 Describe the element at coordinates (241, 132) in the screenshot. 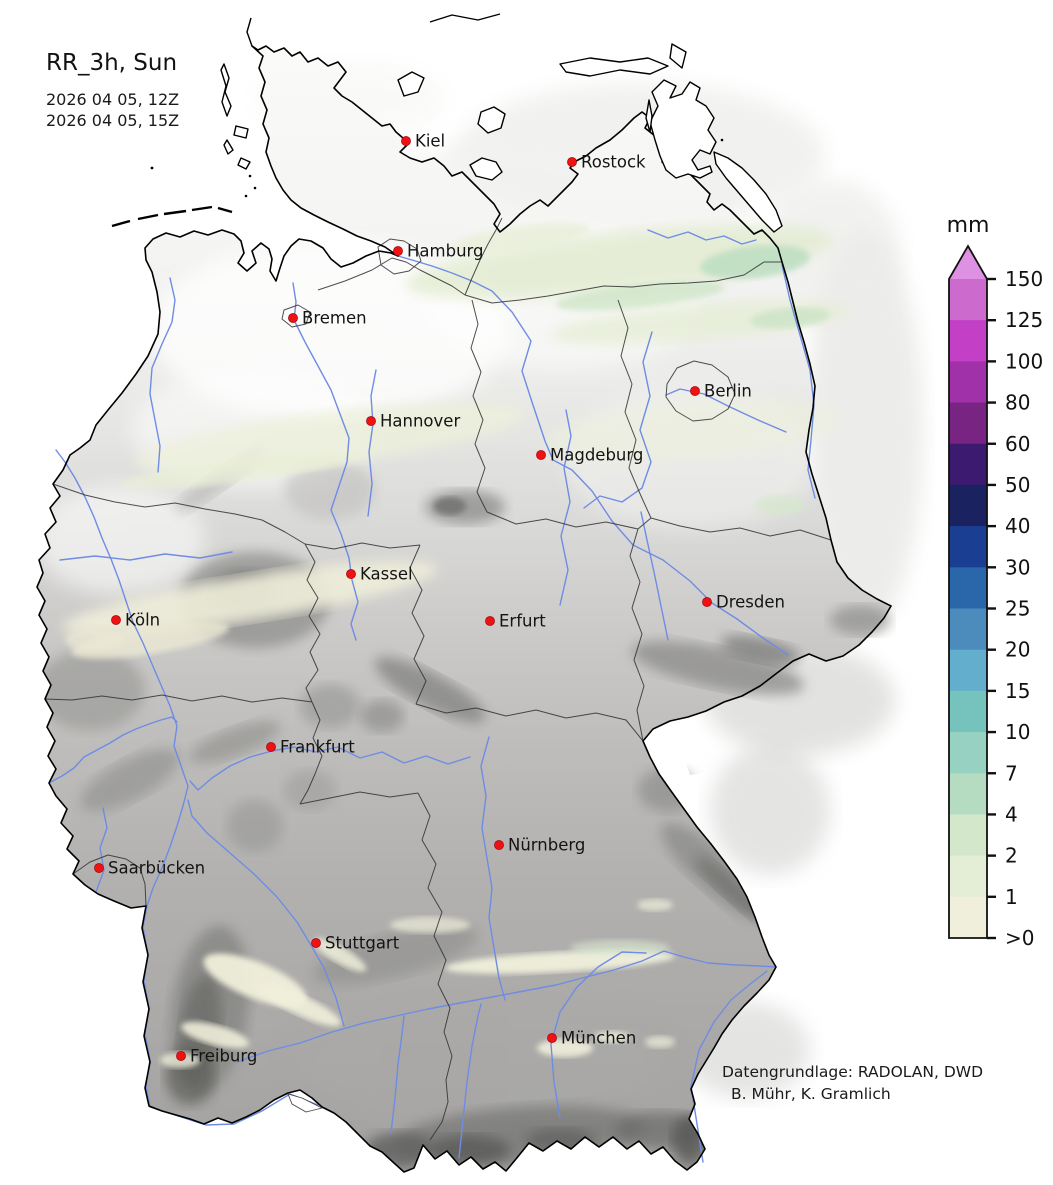

I see `island-foehr` at that location.